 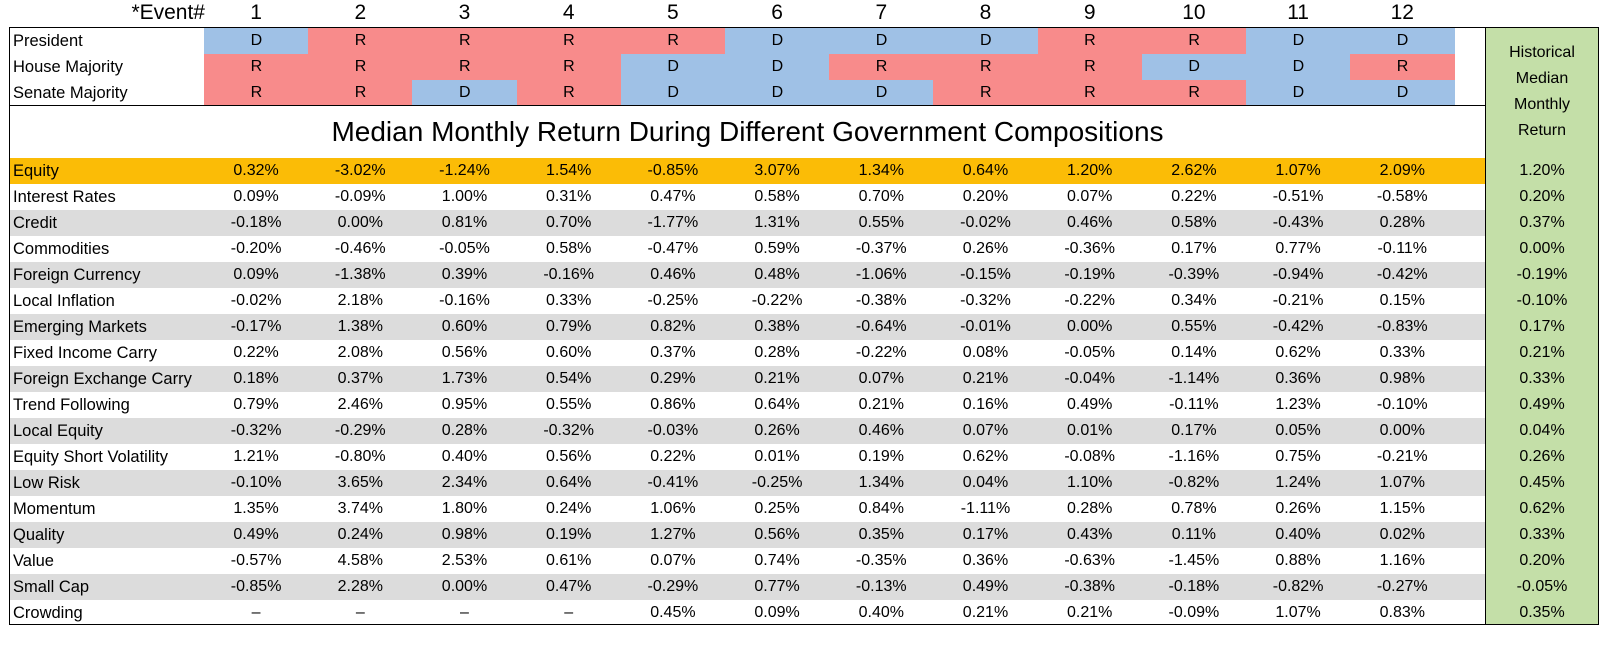 What do you see at coordinates (1090, 456) in the screenshot?
I see `return-cell: -0.08%` at bounding box center [1090, 456].